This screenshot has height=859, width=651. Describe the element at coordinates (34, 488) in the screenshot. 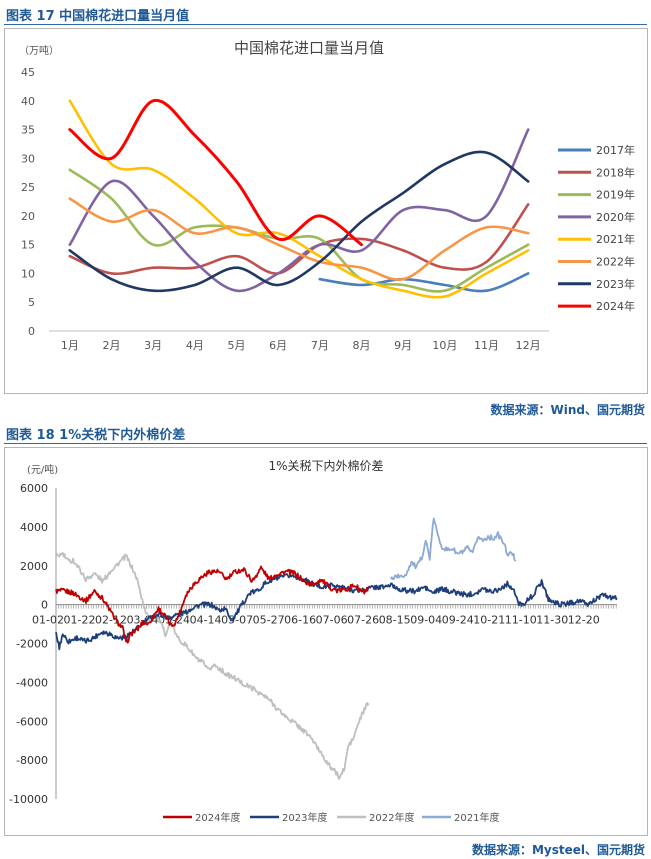

I see `chart2-y-tick-label: 6000` at that location.